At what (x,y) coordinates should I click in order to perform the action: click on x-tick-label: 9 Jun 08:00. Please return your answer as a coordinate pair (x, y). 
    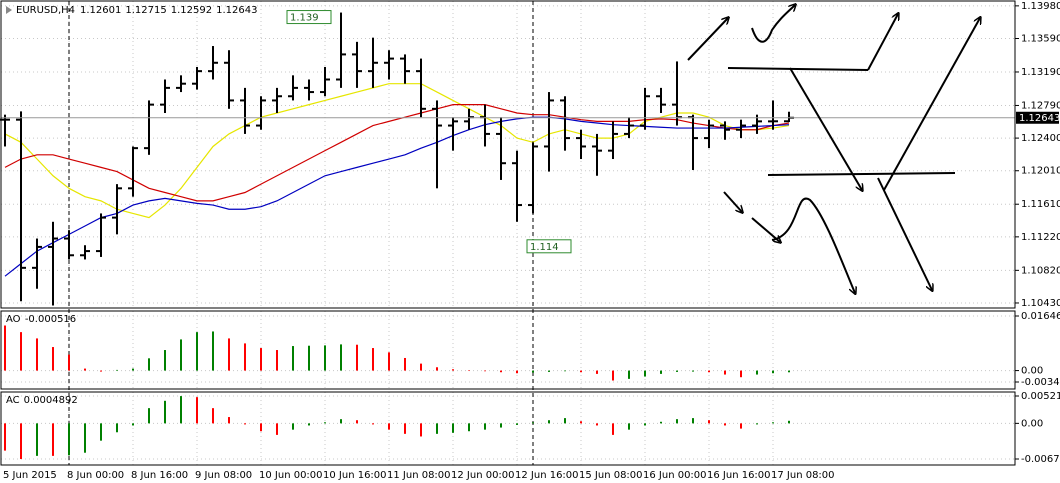
    Looking at the image, I should click on (223, 475).